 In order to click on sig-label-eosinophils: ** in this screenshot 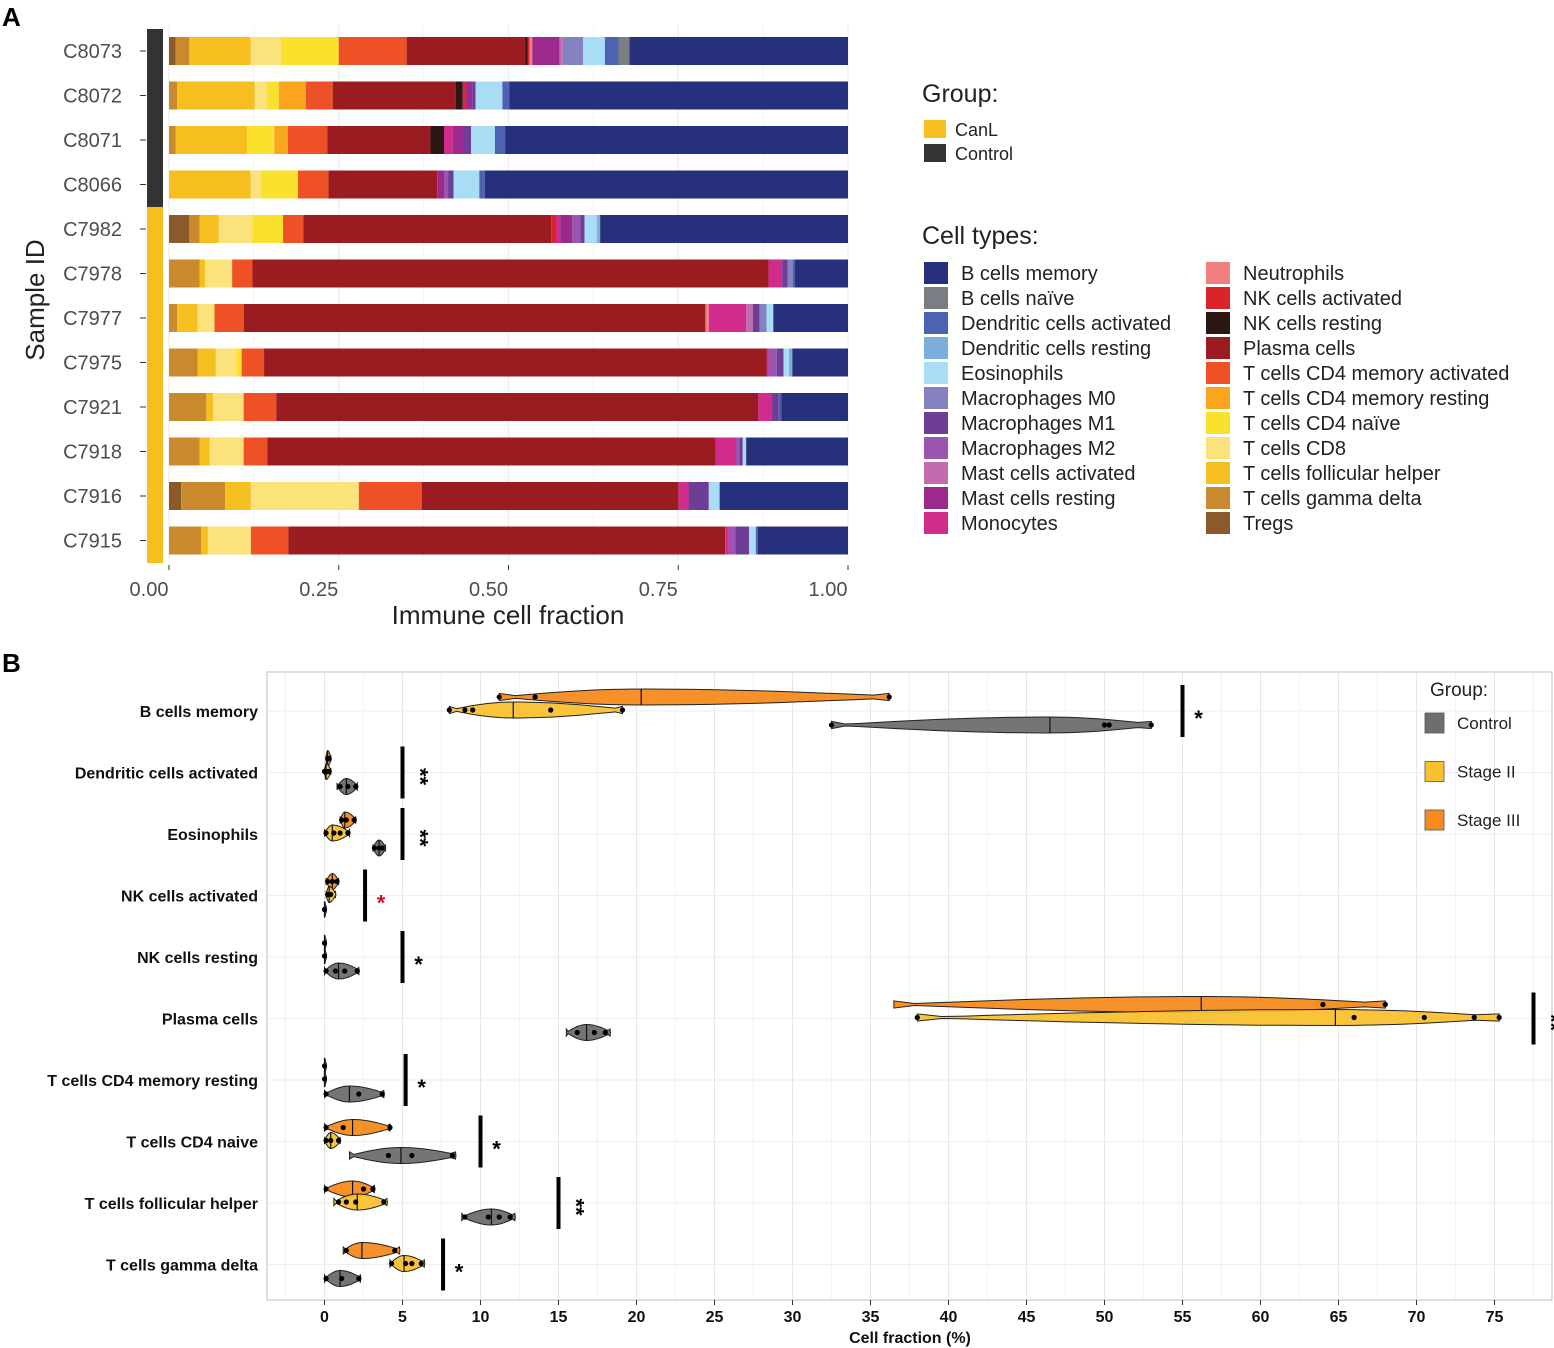, I will do `click(420, 838)`.